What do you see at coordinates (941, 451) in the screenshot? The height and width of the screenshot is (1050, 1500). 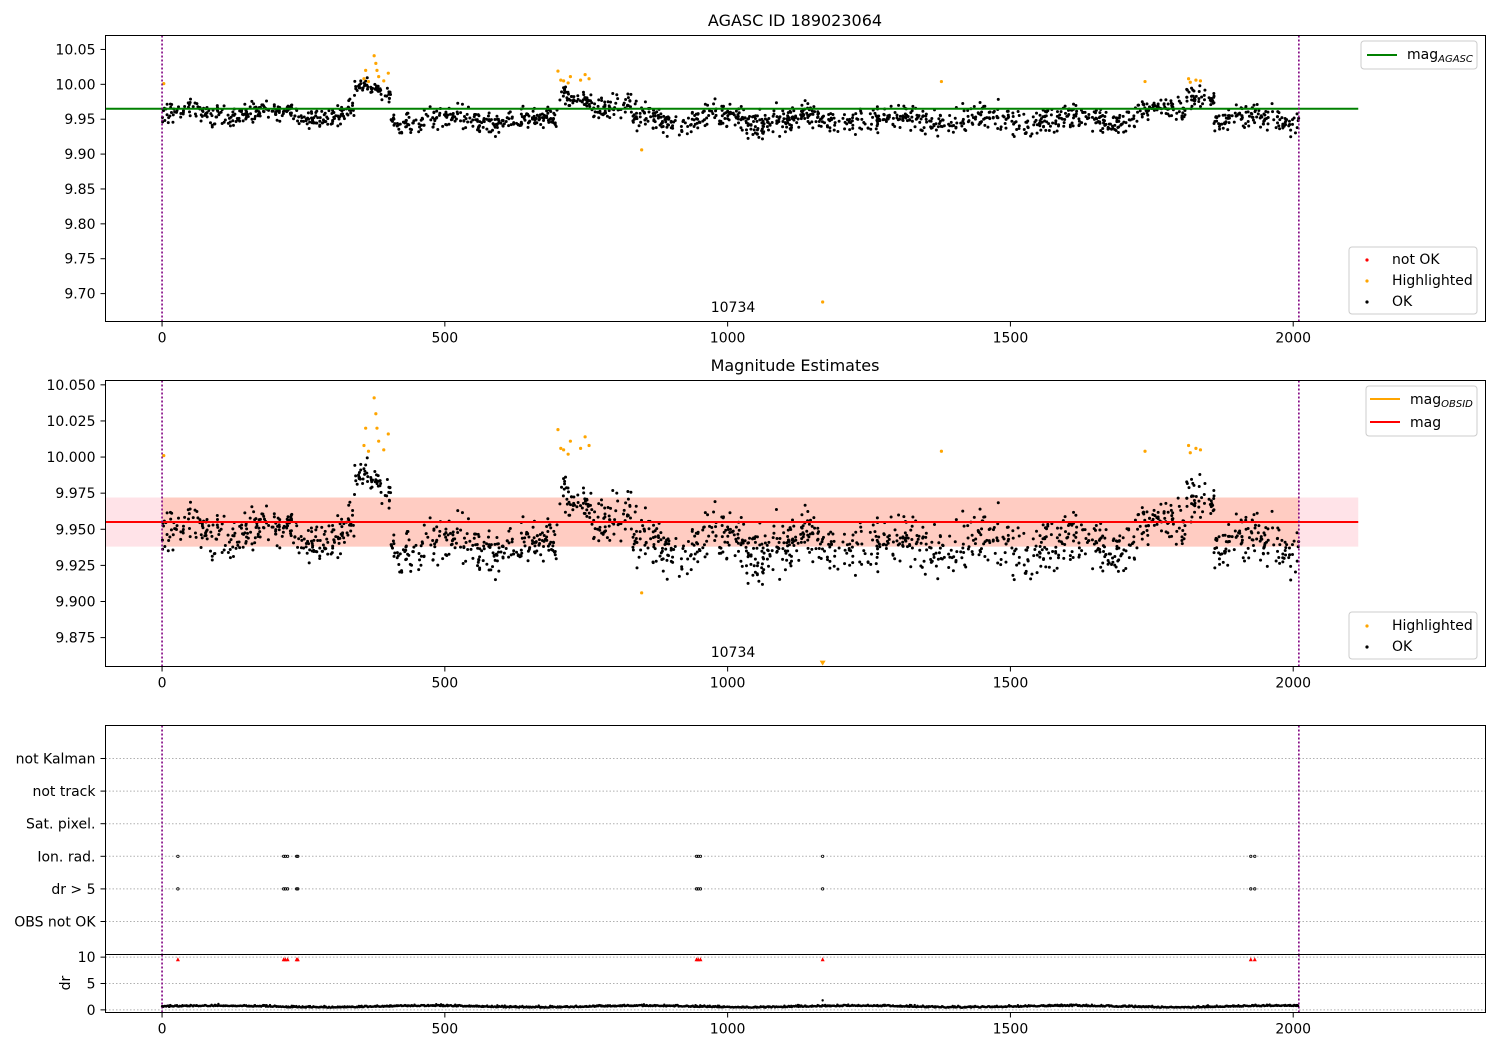 I see `highlighted-point` at bounding box center [941, 451].